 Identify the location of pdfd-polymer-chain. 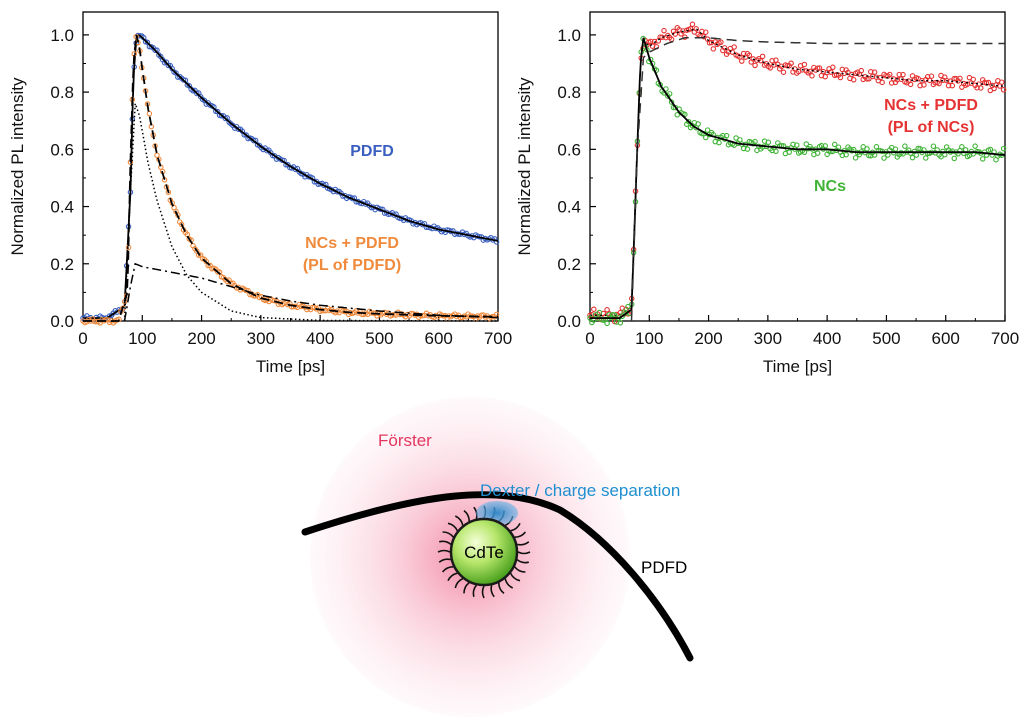
(497, 576).